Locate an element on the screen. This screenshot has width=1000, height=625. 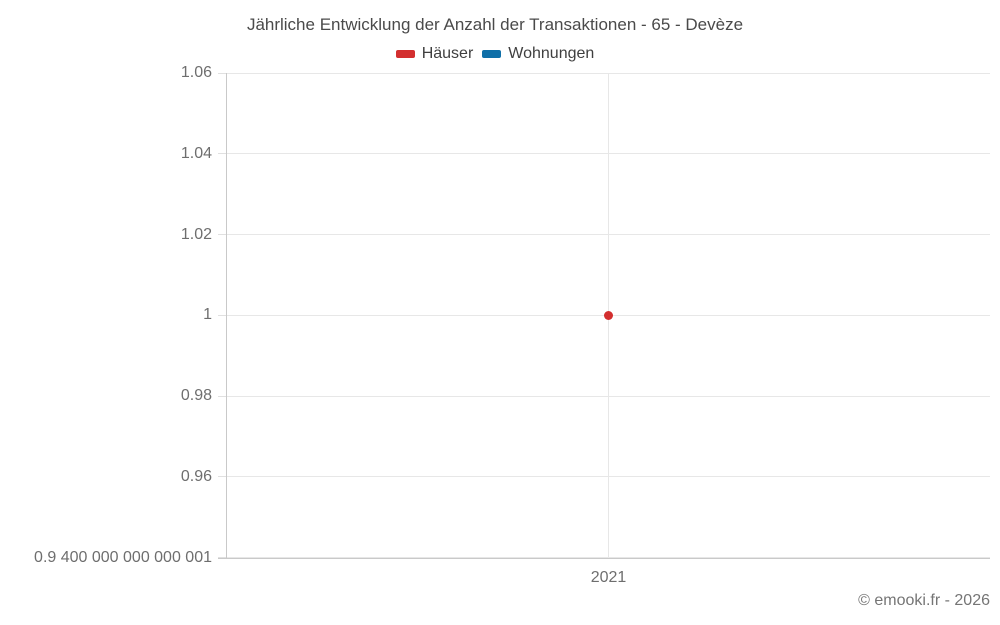
legend: Häuser Wohnungen is located at coordinates (495, 54).